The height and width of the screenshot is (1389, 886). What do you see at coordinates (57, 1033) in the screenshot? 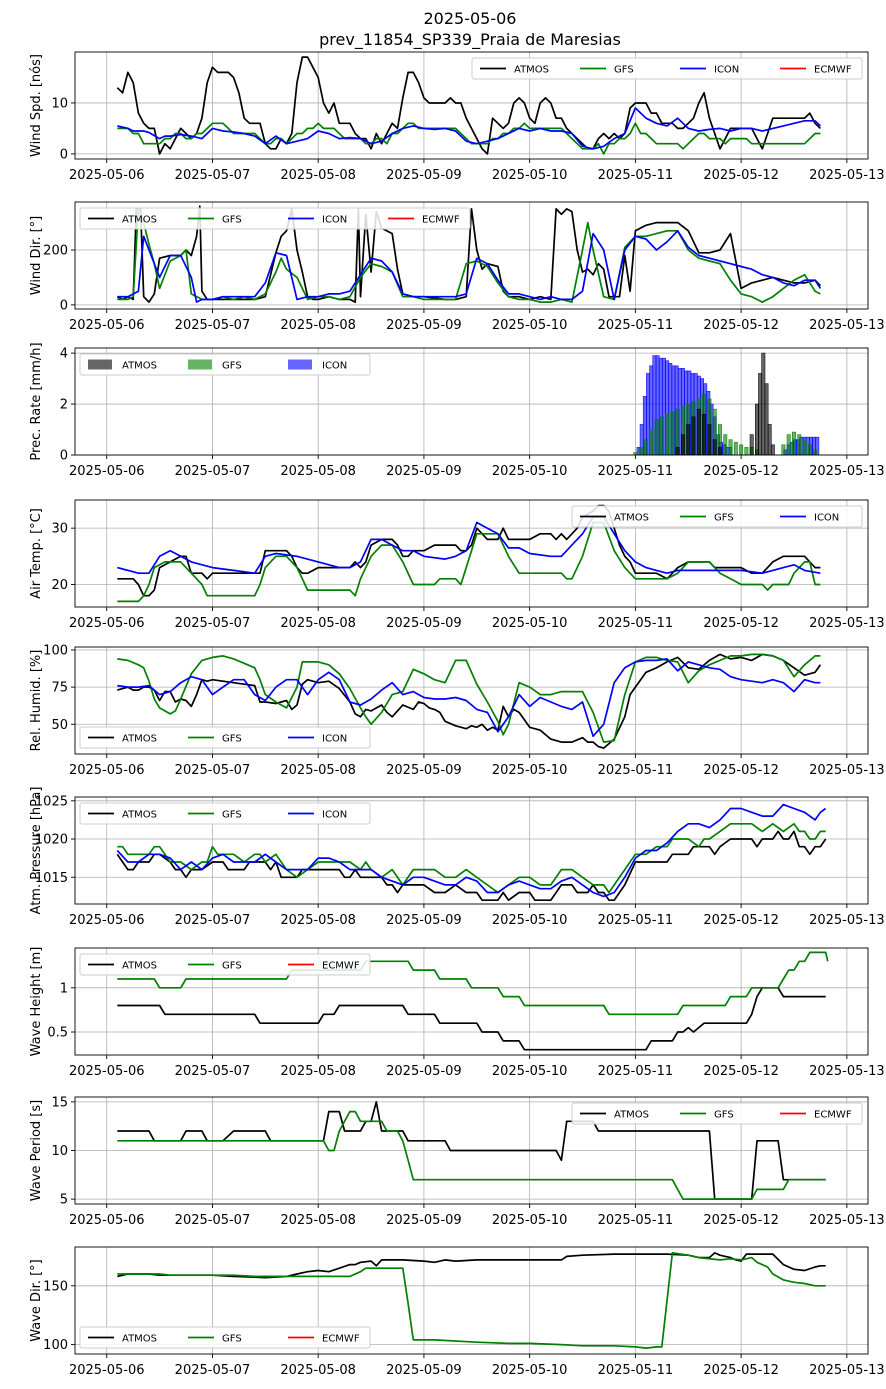
I see `y-tick-label: 0.5` at bounding box center [57, 1033].